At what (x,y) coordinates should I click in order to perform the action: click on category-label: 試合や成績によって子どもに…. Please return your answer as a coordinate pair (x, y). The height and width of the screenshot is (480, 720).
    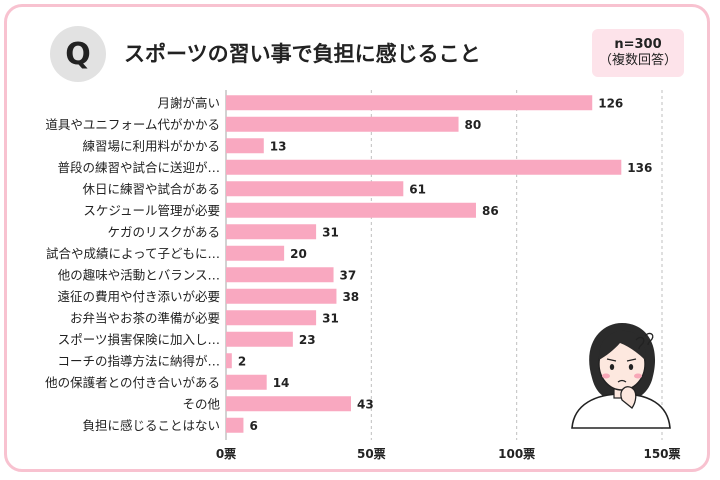
    Looking at the image, I should click on (133, 253).